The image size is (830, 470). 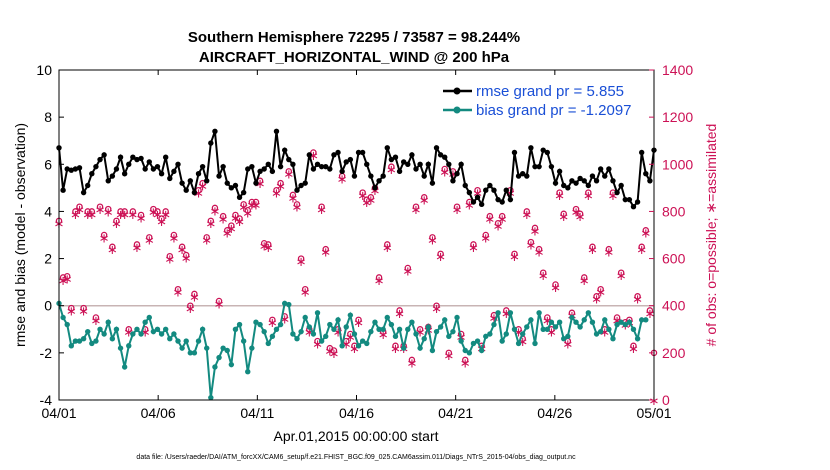 I want to click on x-tick-label: 04/16, so click(x=356, y=413).